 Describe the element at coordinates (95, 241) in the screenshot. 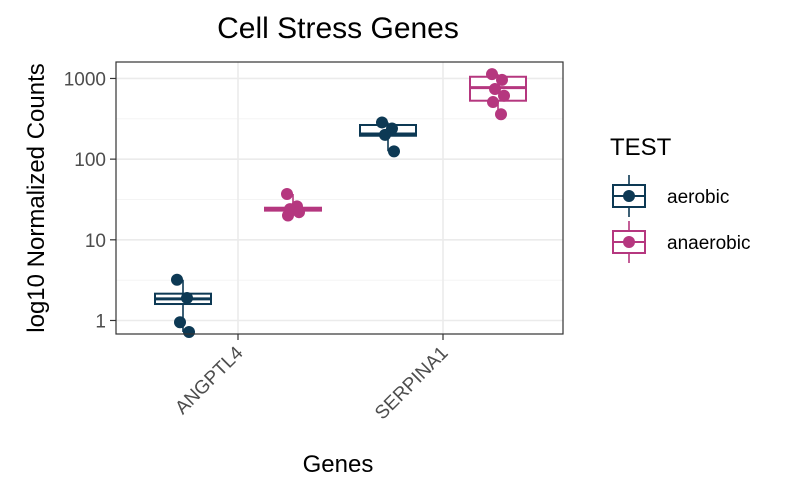

I see `y-tick-label: 10` at that location.